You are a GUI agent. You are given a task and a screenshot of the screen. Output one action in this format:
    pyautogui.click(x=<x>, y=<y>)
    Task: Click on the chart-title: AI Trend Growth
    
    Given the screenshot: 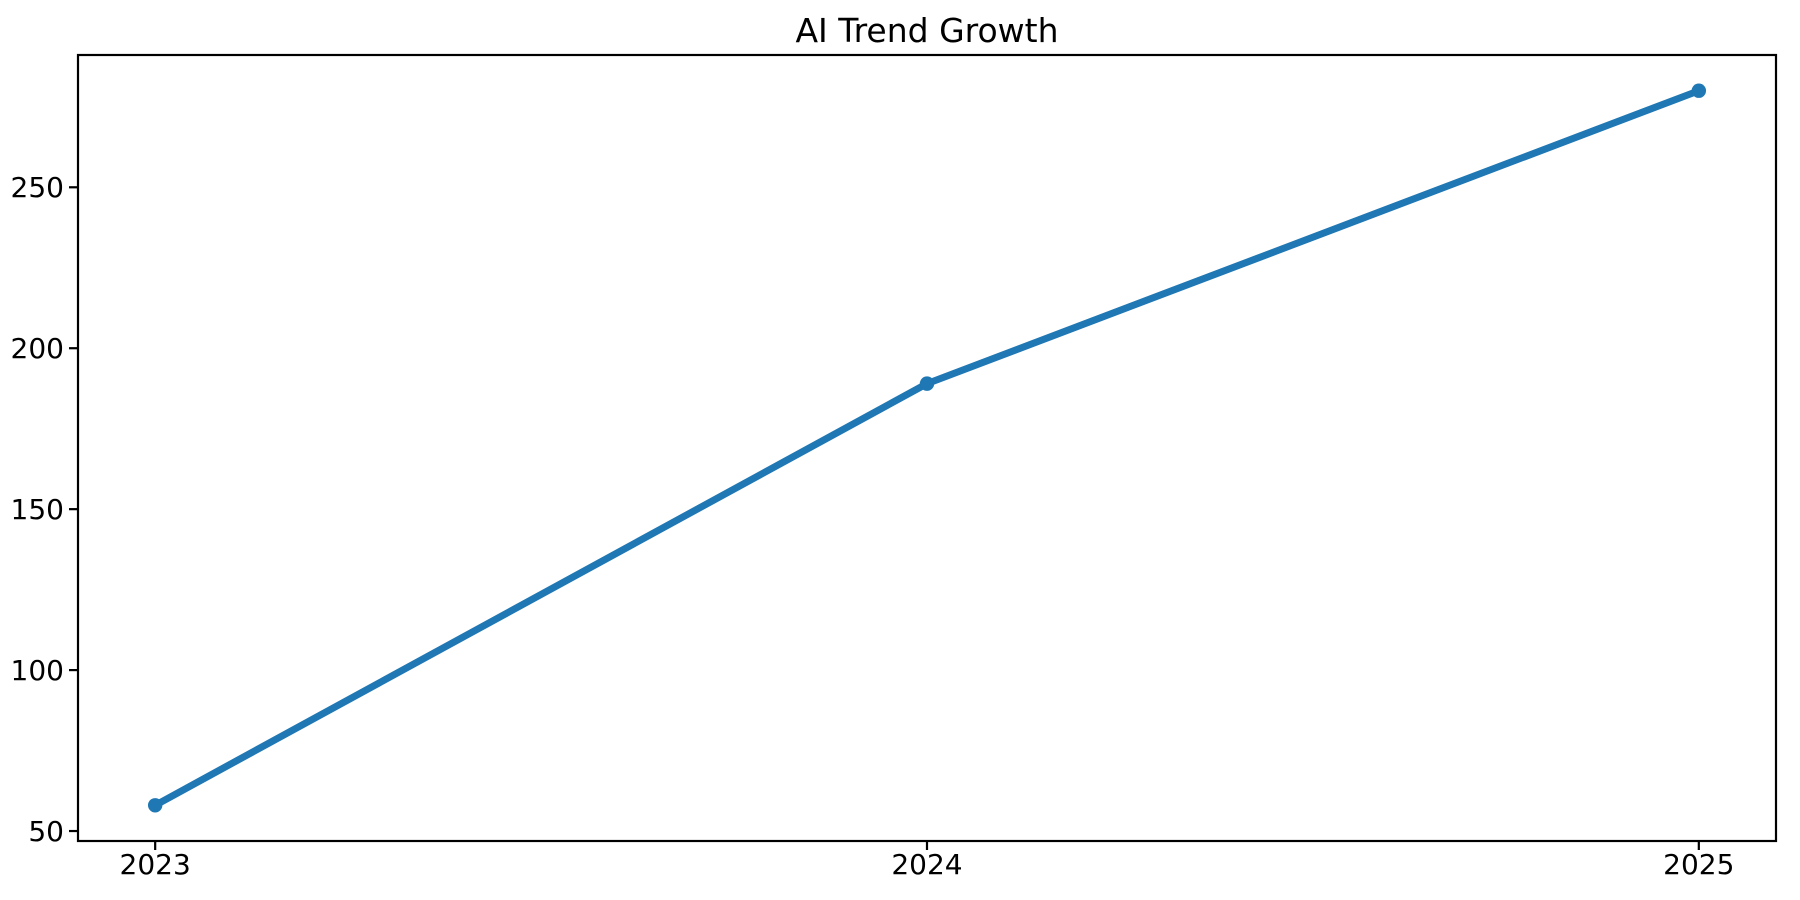 What is the action you would take?
    pyautogui.click(x=926, y=30)
    